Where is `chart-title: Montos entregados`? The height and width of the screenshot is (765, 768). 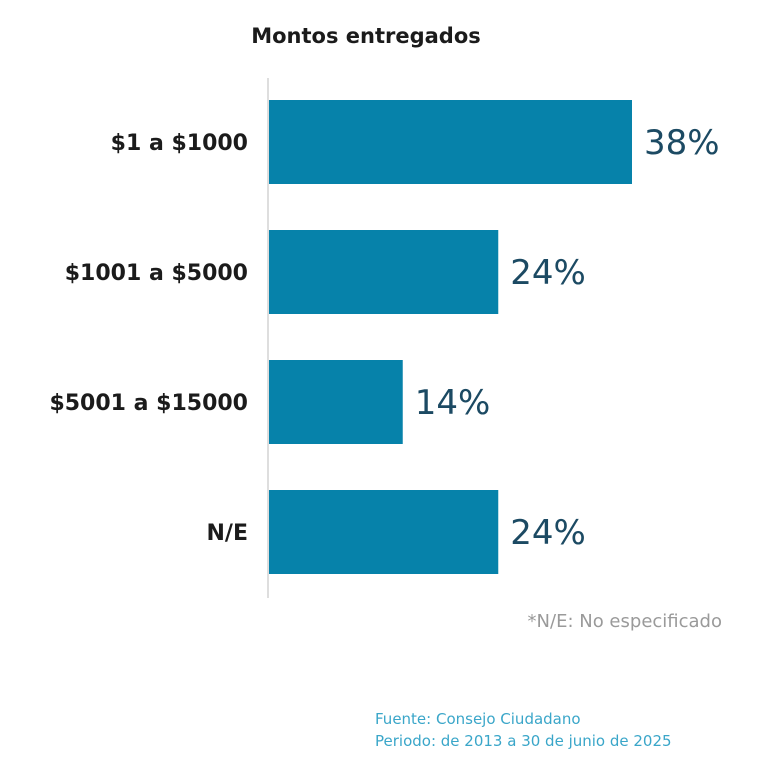 chart-title: Montos entregados is located at coordinates (366, 36).